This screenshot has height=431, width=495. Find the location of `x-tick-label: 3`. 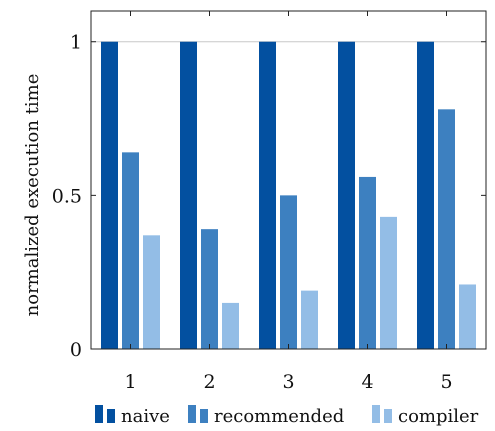

x-tick-label: 3 is located at coordinates (288, 382).